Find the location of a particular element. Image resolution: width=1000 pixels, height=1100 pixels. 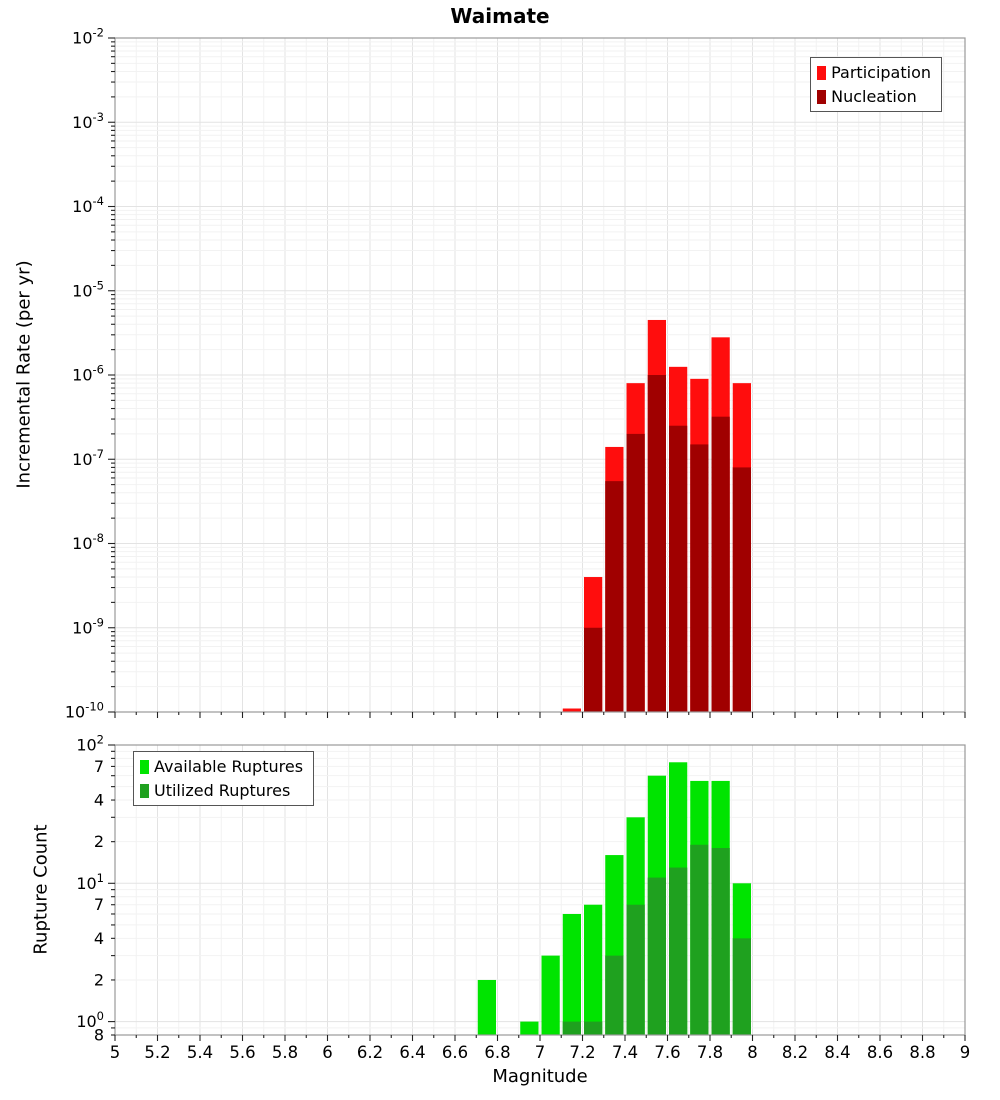

available-ruptures-label: Available Ruptures is located at coordinates (229, 766).